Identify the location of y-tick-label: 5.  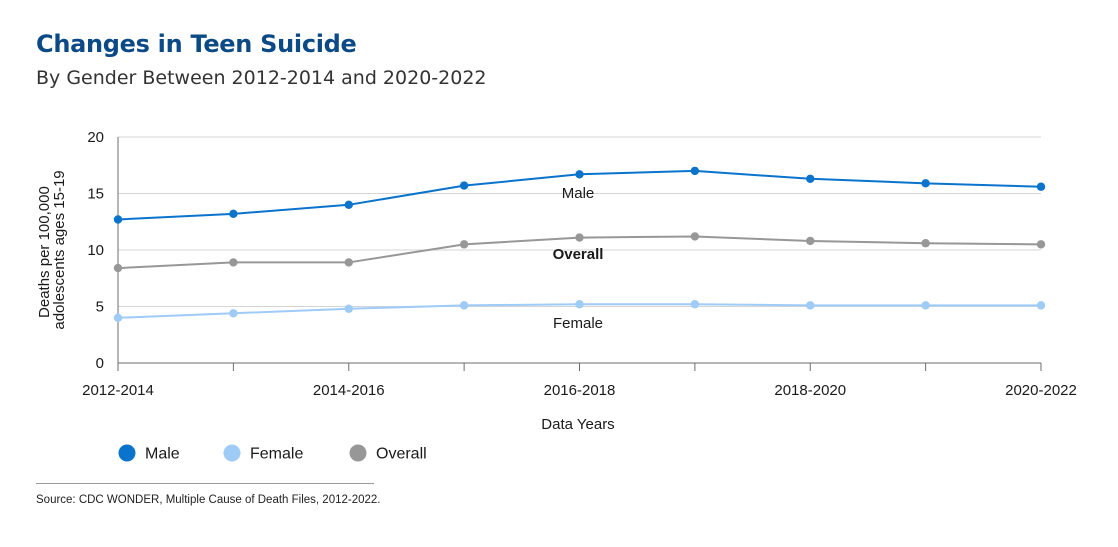
(100, 307).